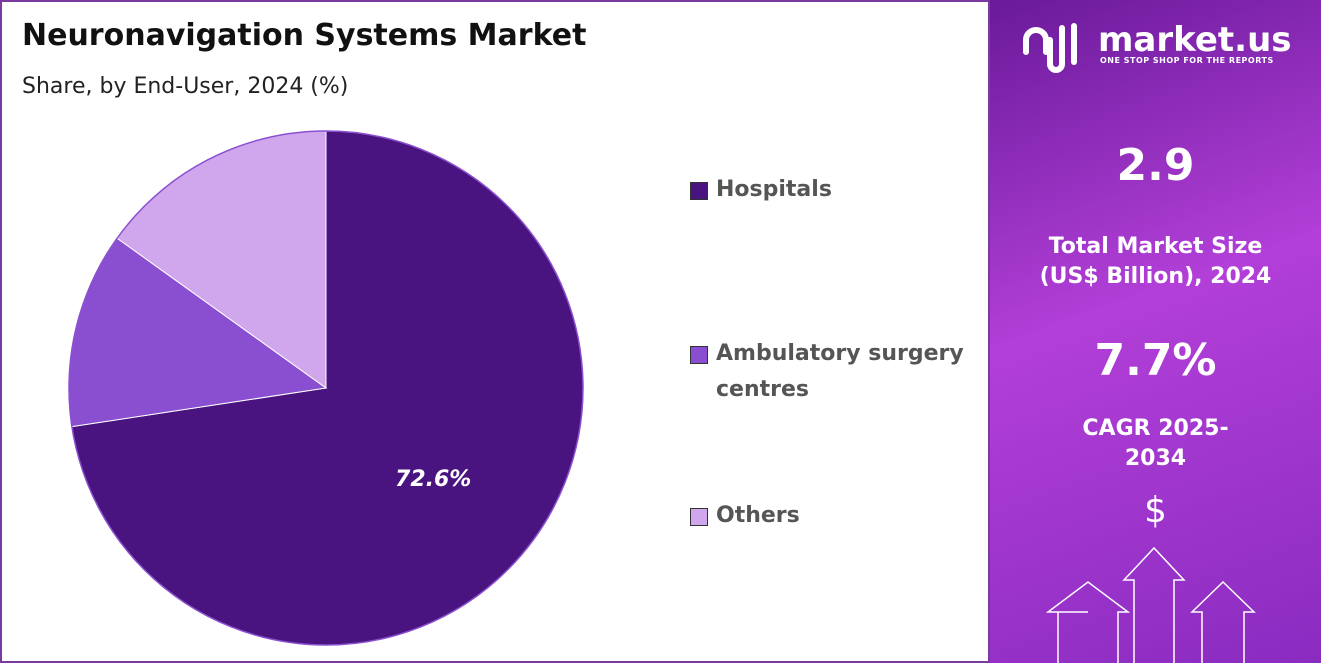  I want to click on arrows, so click(1150, 604).